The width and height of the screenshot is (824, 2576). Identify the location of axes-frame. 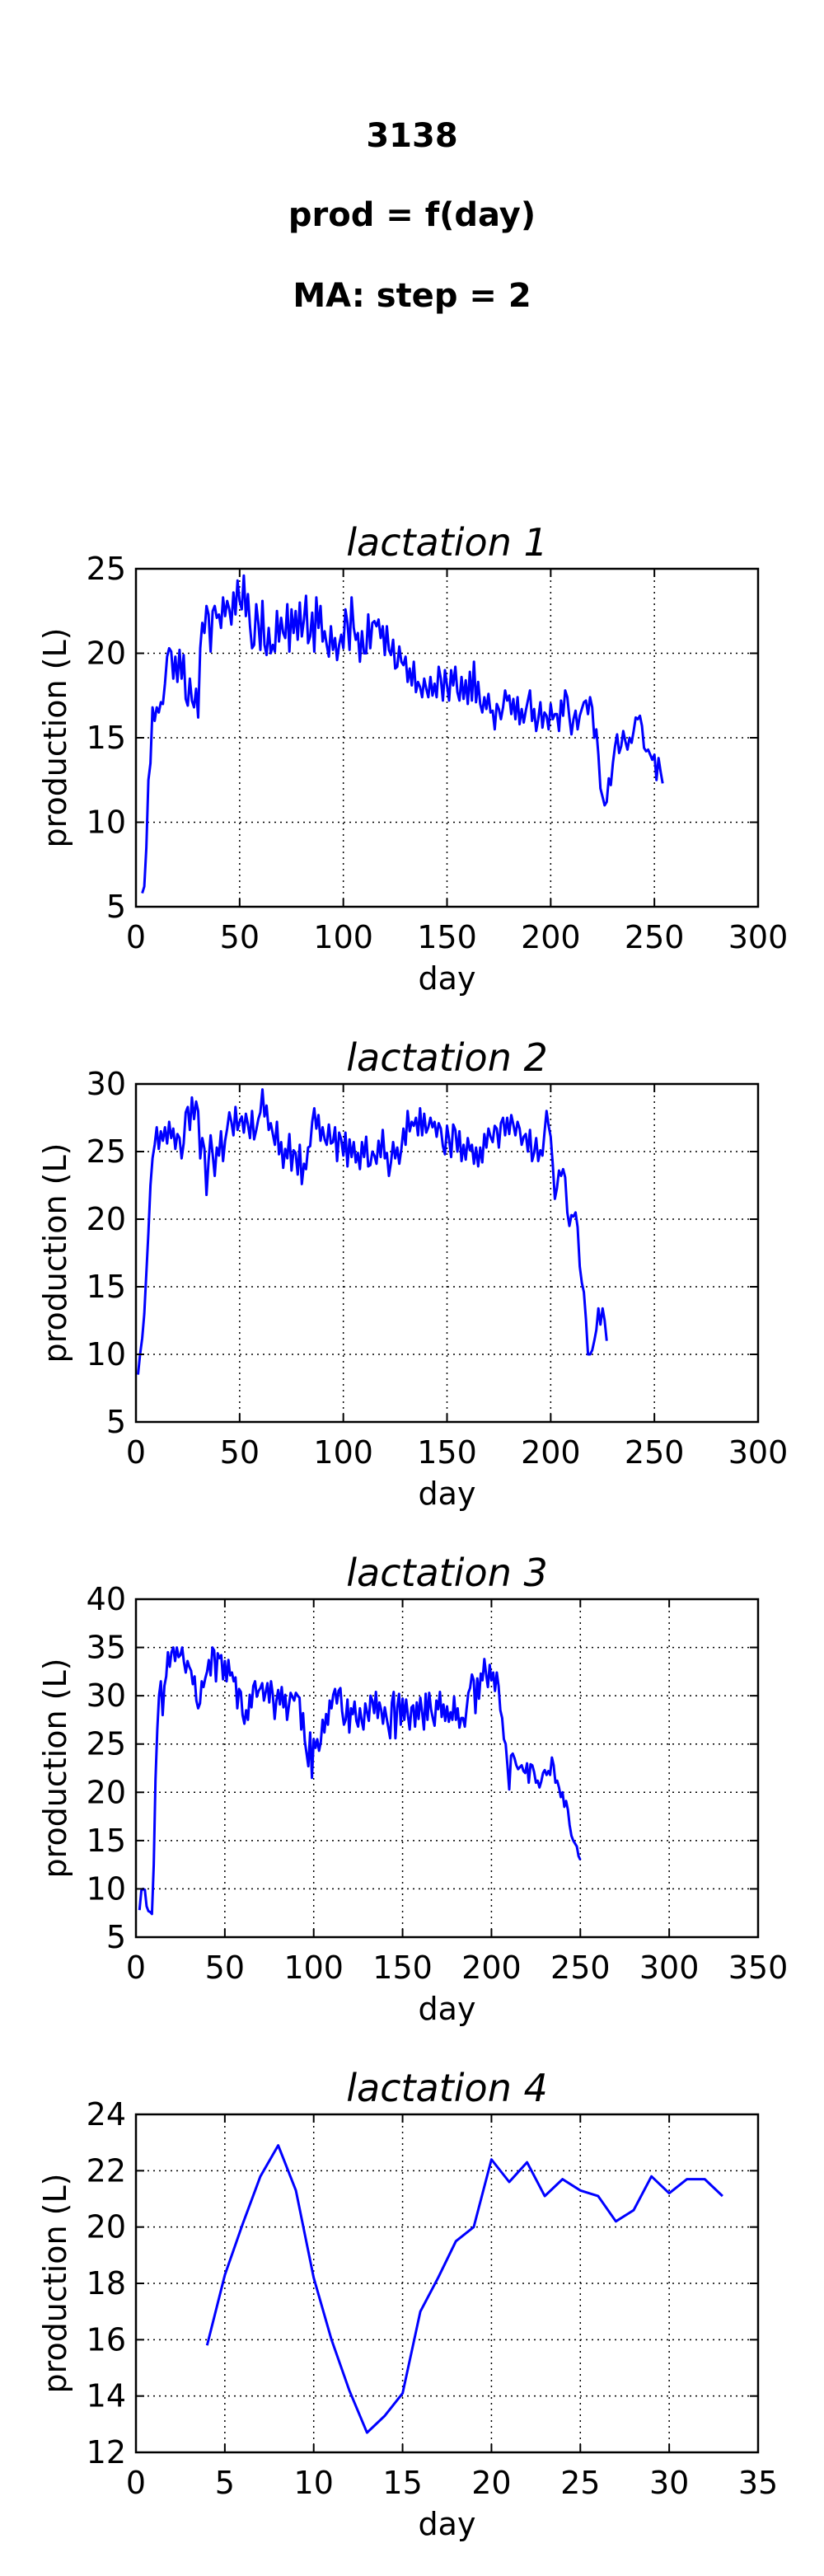
(447, 1769).